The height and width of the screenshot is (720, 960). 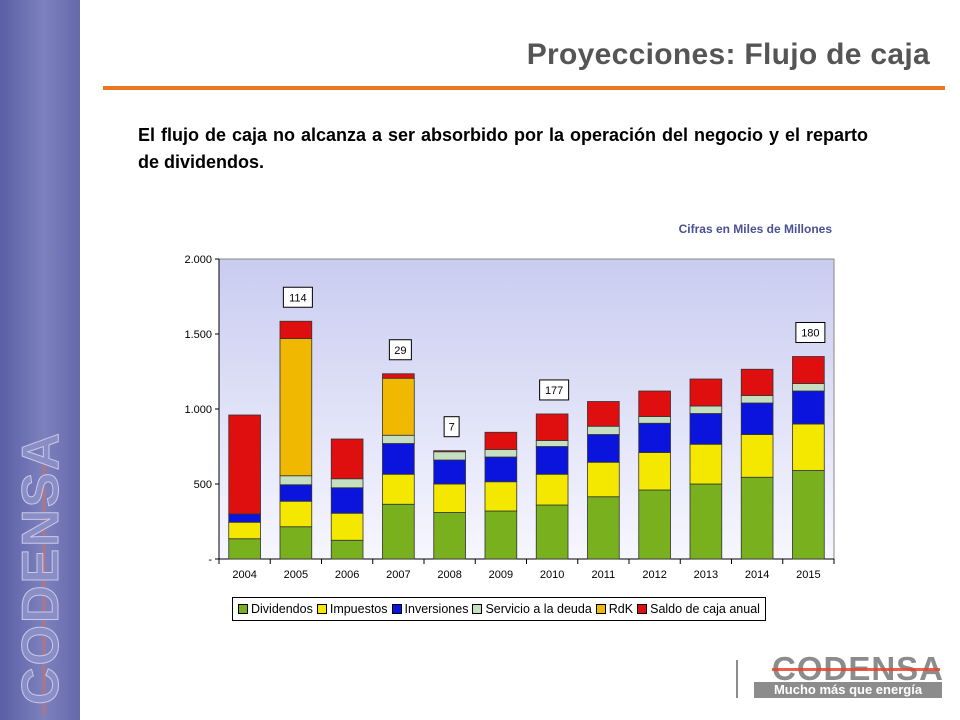 What do you see at coordinates (737, 679) in the screenshot?
I see `logo-divider` at bounding box center [737, 679].